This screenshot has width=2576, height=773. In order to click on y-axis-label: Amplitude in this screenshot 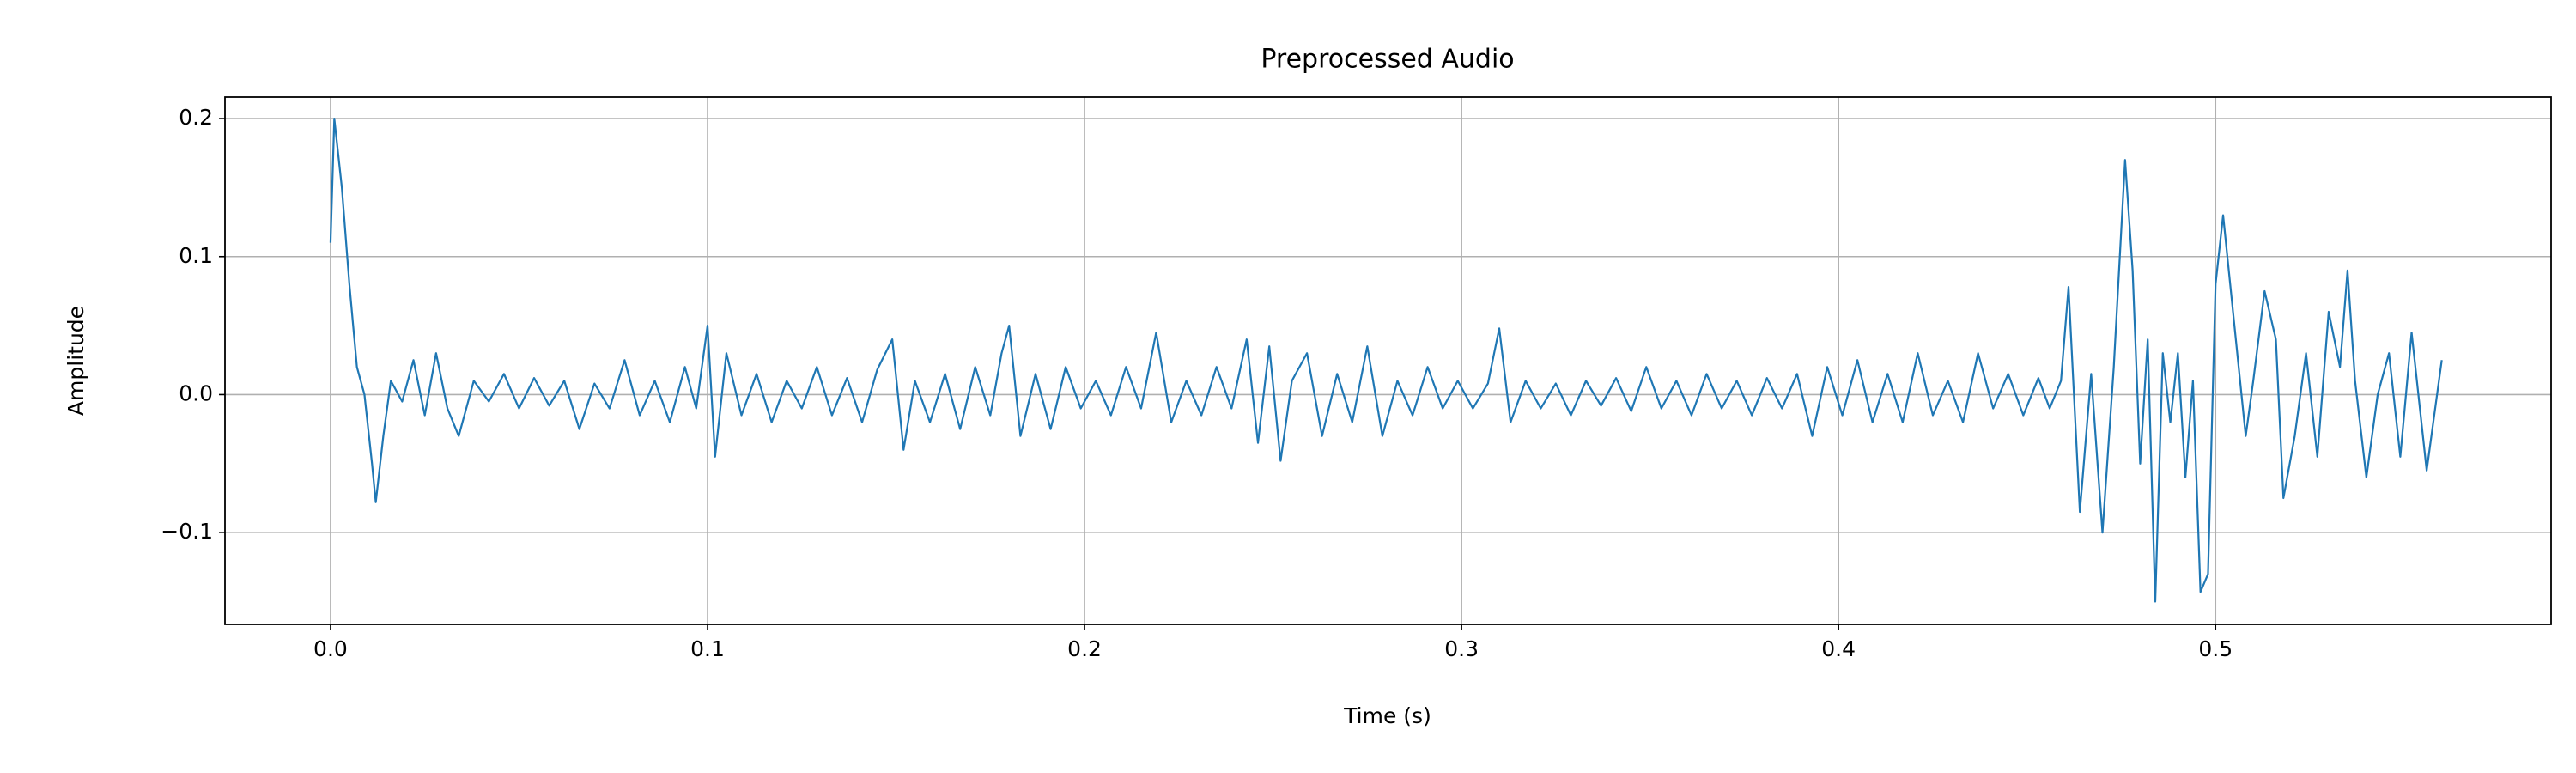, I will do `click(76, 361)`.